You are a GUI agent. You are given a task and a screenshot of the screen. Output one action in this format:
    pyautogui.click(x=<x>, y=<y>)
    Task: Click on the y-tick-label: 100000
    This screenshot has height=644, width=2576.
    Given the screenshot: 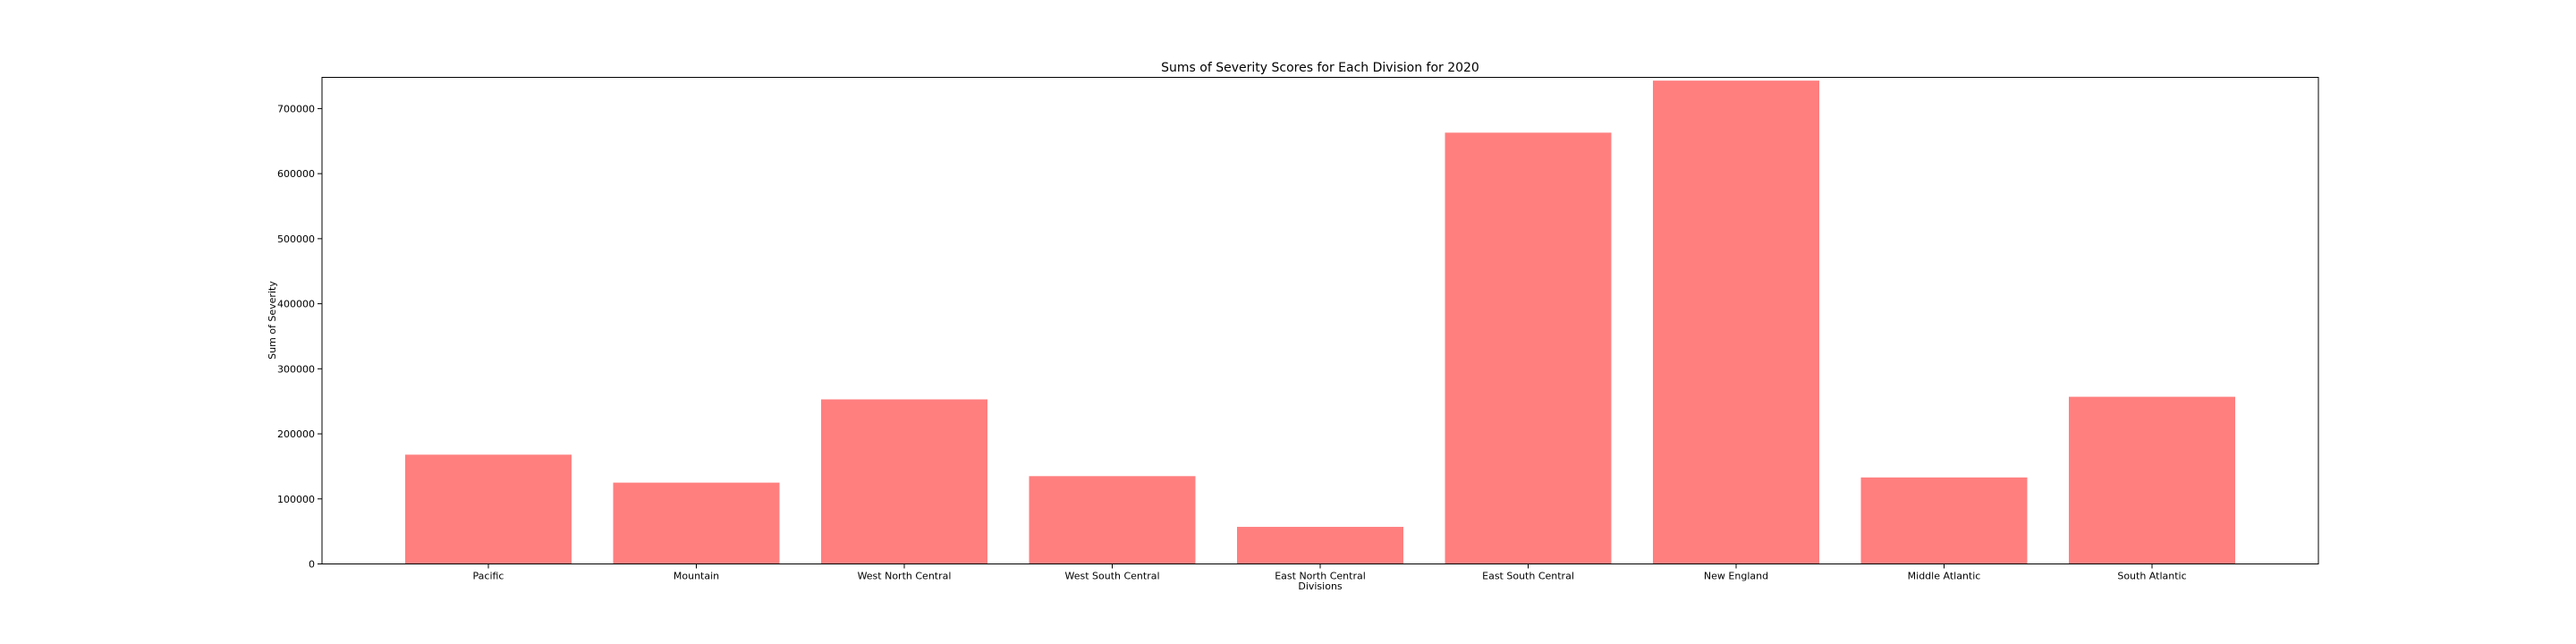 What is the action you would take?
    pyautogui.click(x=296, y=499)
    